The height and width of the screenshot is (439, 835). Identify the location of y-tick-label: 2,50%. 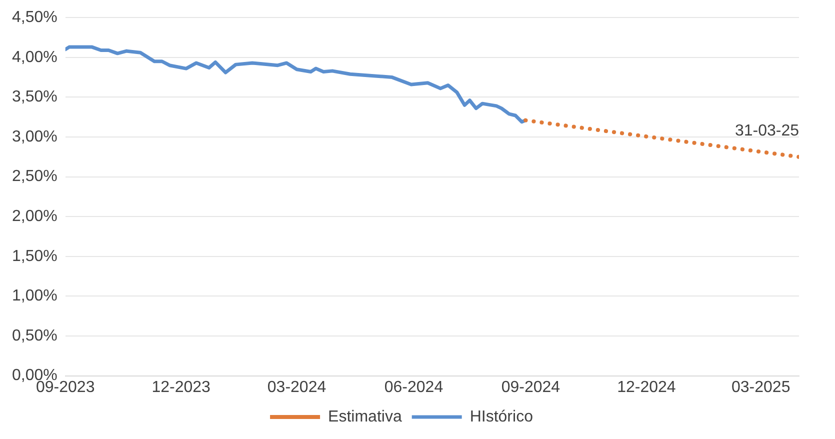
(35, 177).